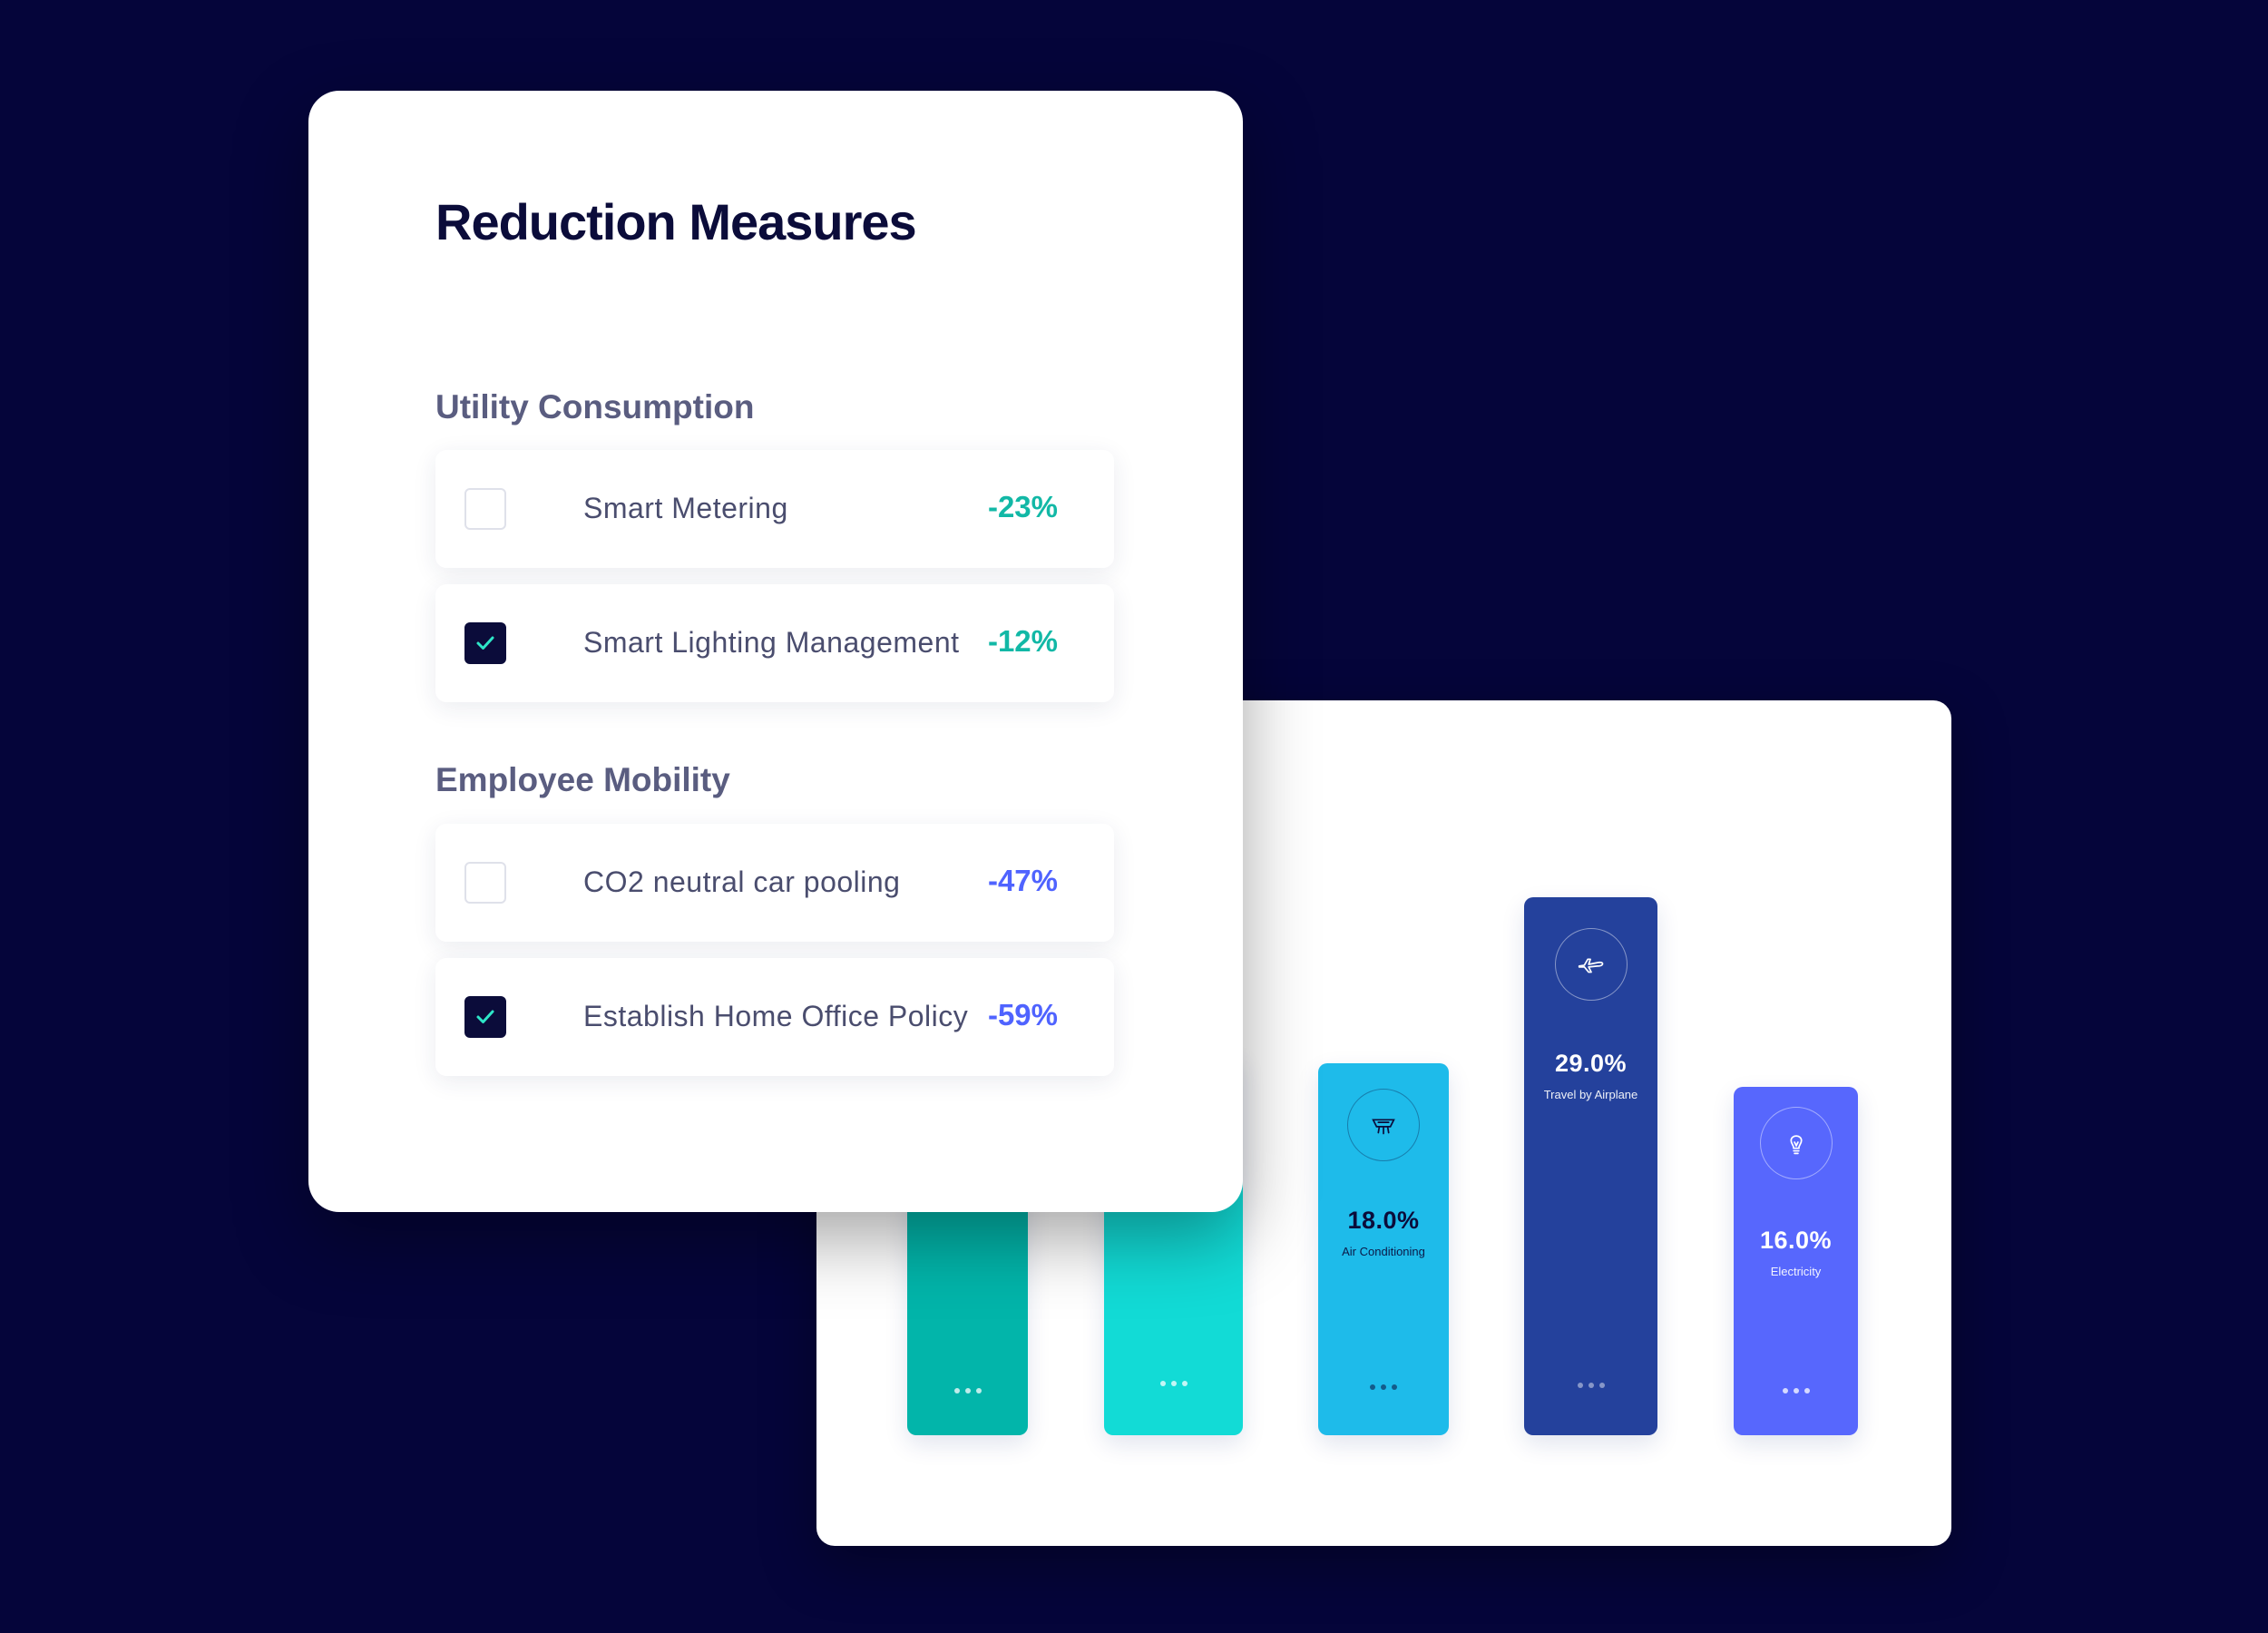 This screenshot has height=1633, width=2268. Describe the element at coordinates (742, 881) in the screenshot. I see `measure-label: CO2 neutral car pooling` at that location.